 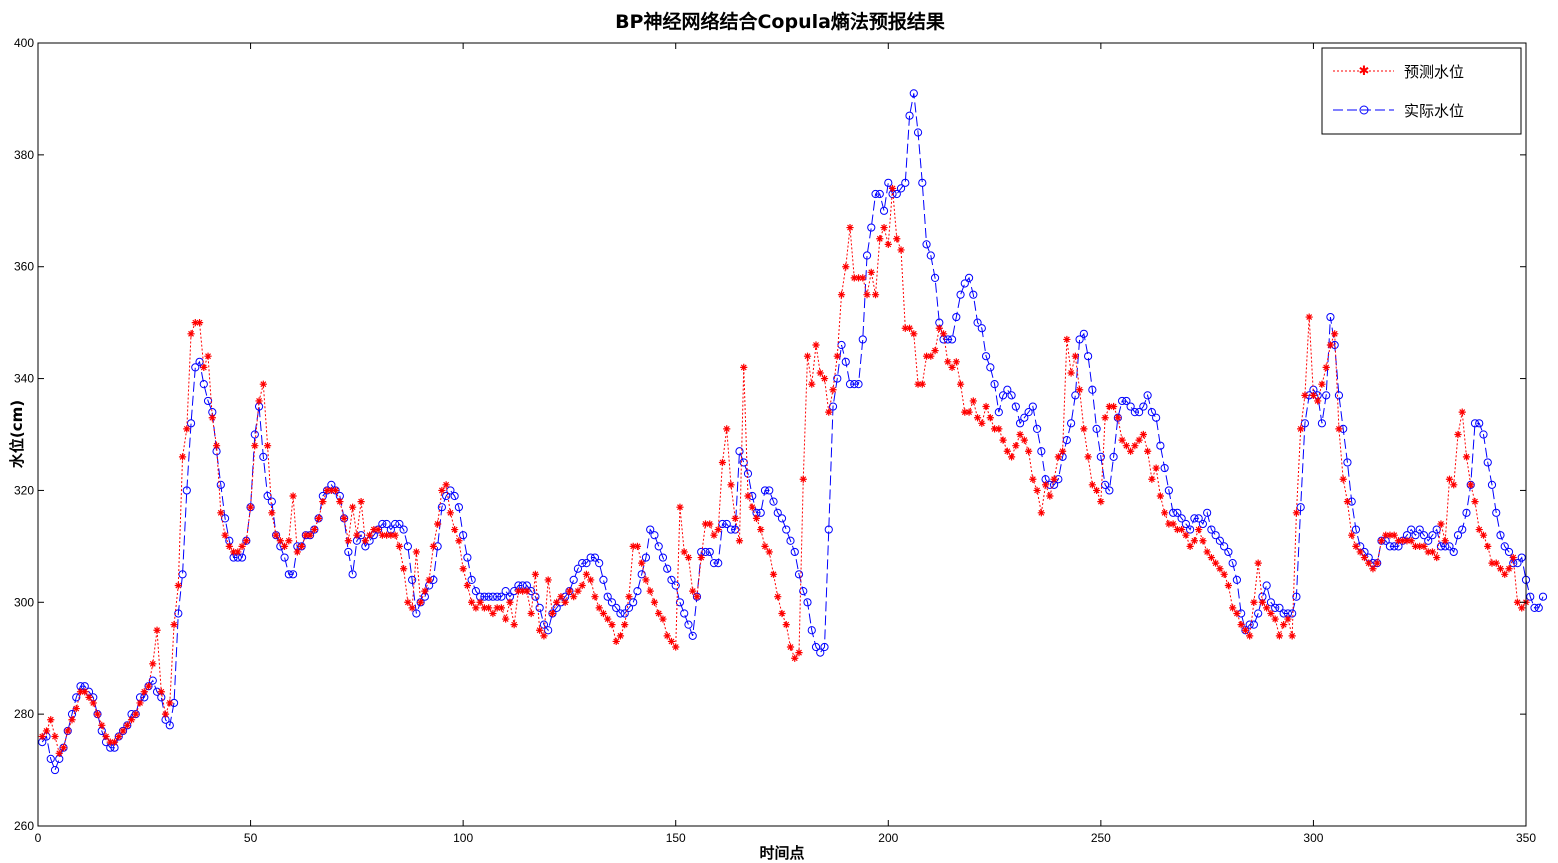 What do you see at coordinates (24, 43) in the screenshot?
I see `y-tick-label: 400` at bounding box center [24, 43].